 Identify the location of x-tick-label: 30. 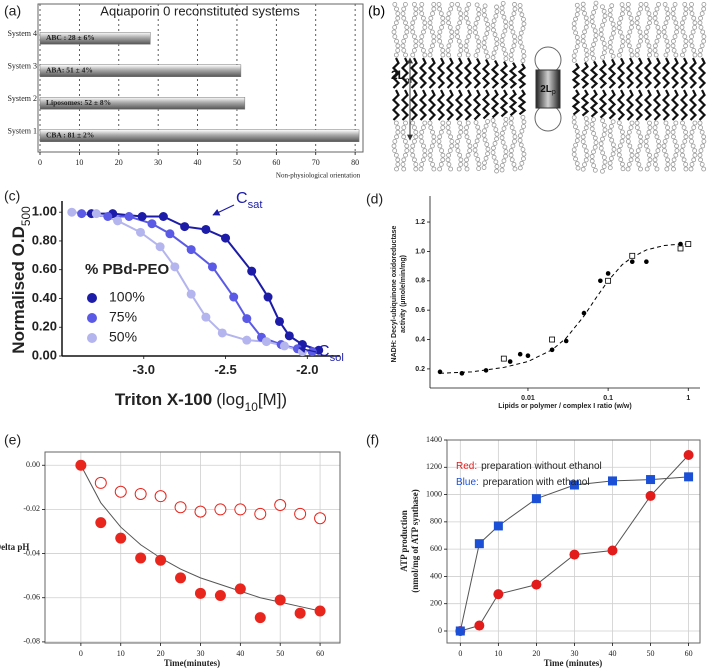
(158, 162).